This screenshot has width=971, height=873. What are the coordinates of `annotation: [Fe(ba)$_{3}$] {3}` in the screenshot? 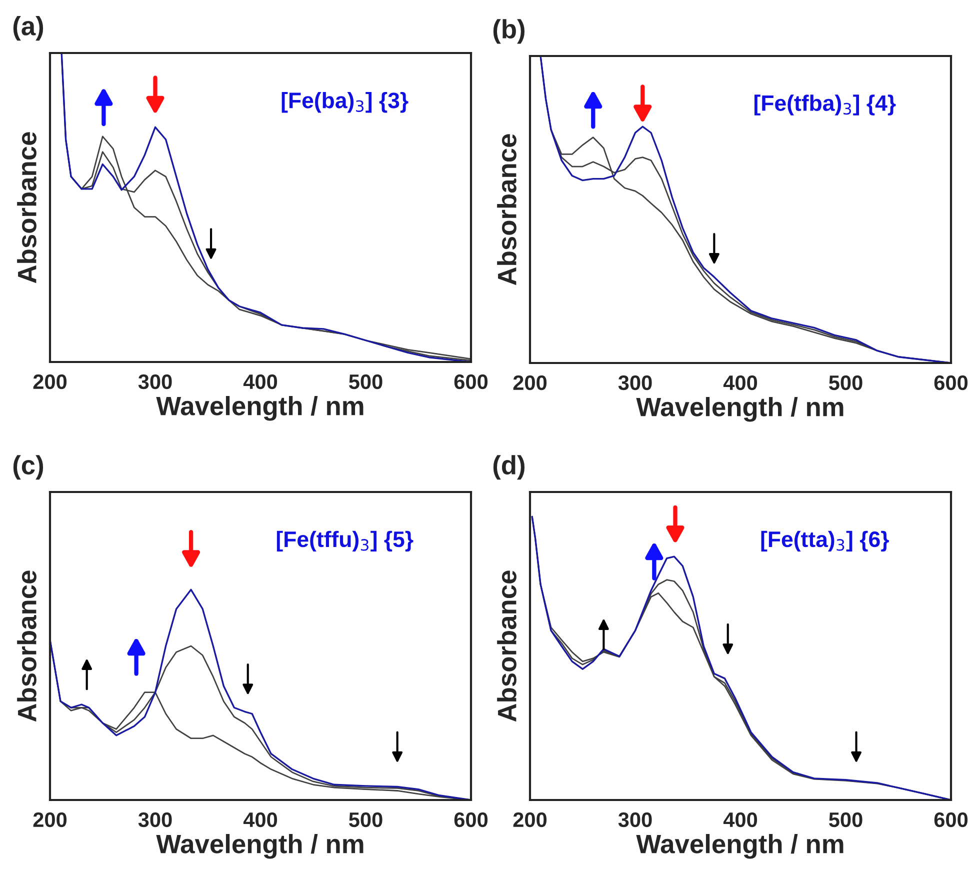 It's located at (345, 102).